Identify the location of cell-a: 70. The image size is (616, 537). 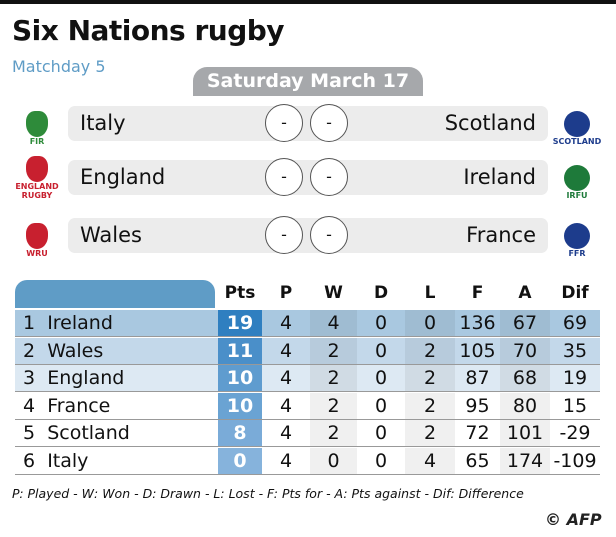
(525, 350).